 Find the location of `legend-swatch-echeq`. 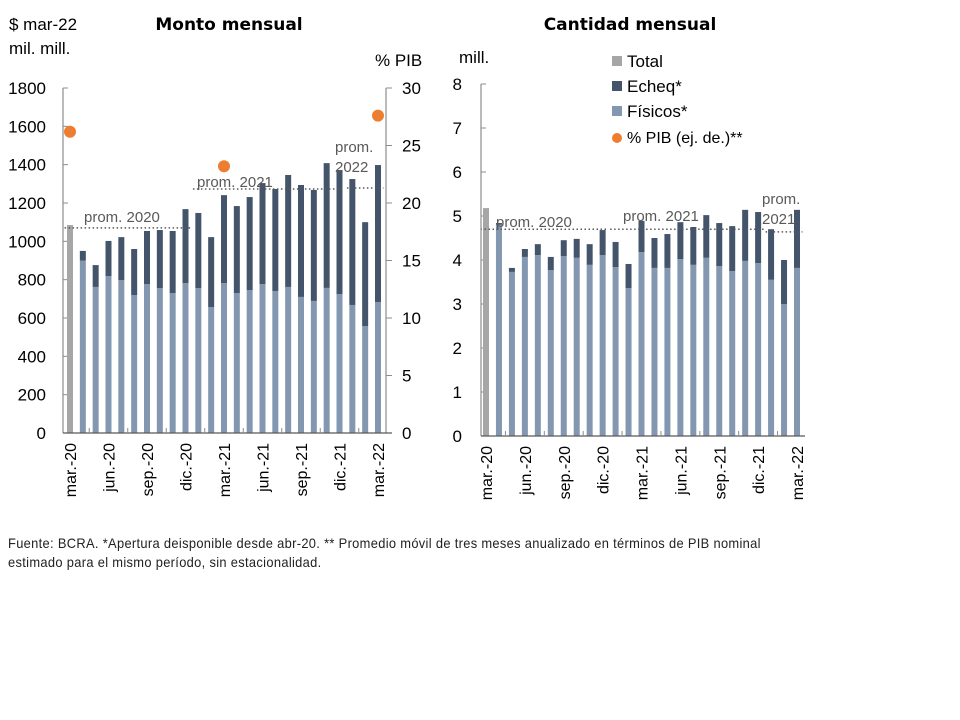

legend-swatch-echeq is located at coordinates (617, 86).